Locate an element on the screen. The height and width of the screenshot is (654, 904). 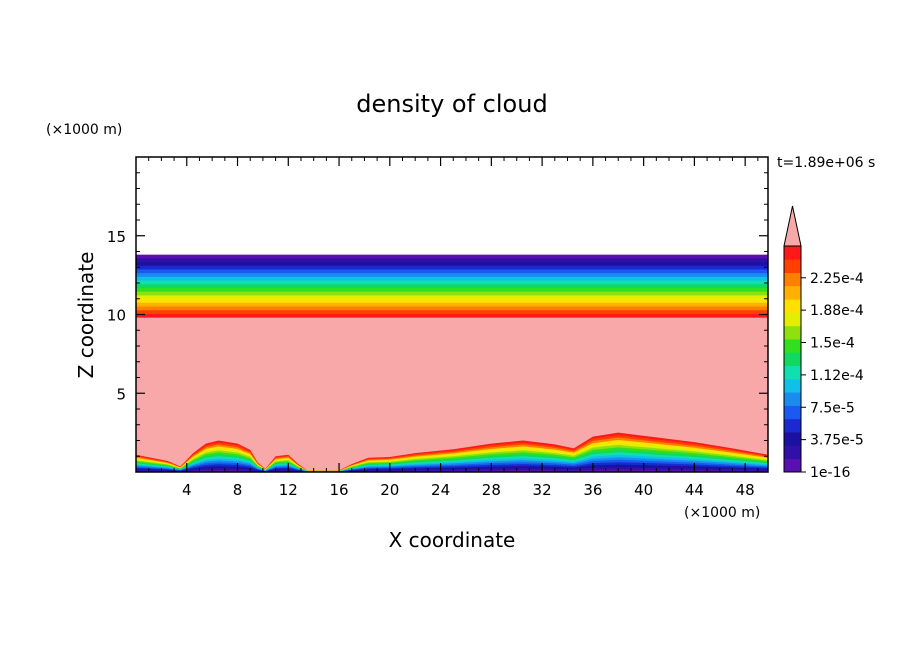
surface-cloud-profile is located at coordinates (452, 452).